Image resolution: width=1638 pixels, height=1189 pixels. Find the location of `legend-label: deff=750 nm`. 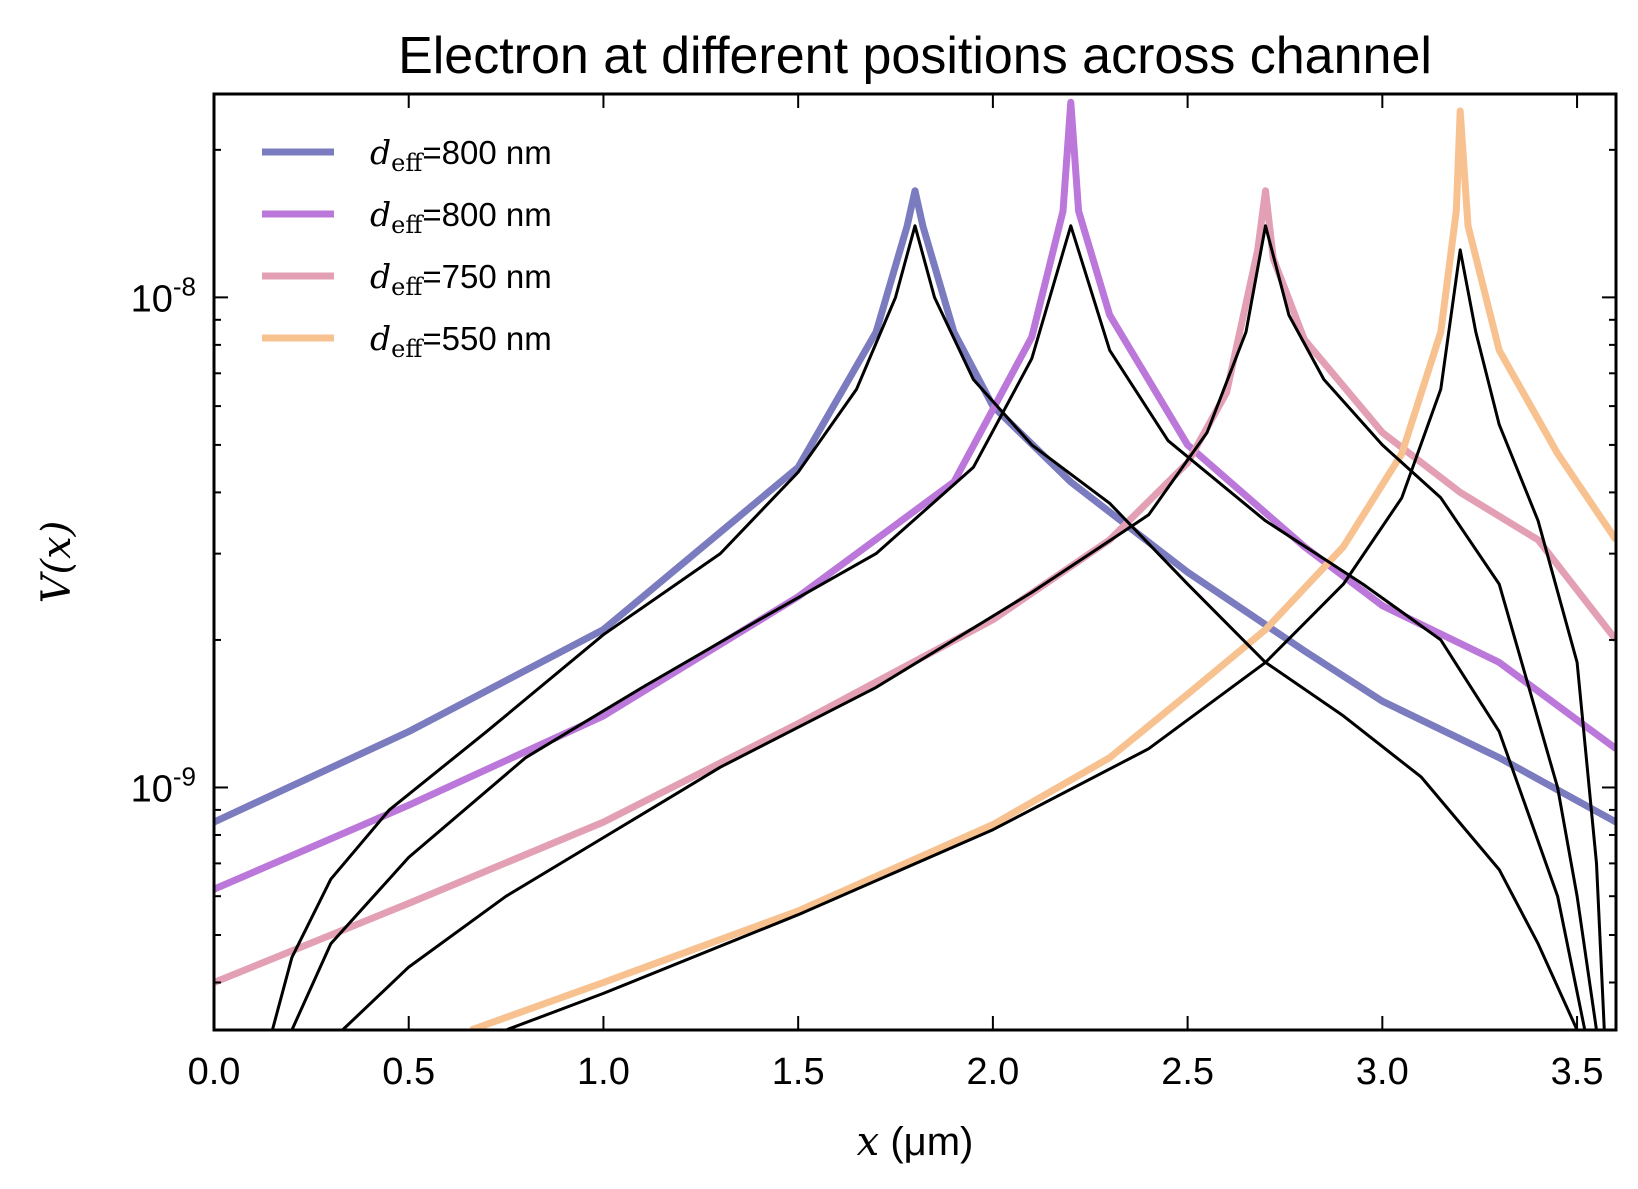

legend-label: deff=750 nm is located at coordinates (461, 279).